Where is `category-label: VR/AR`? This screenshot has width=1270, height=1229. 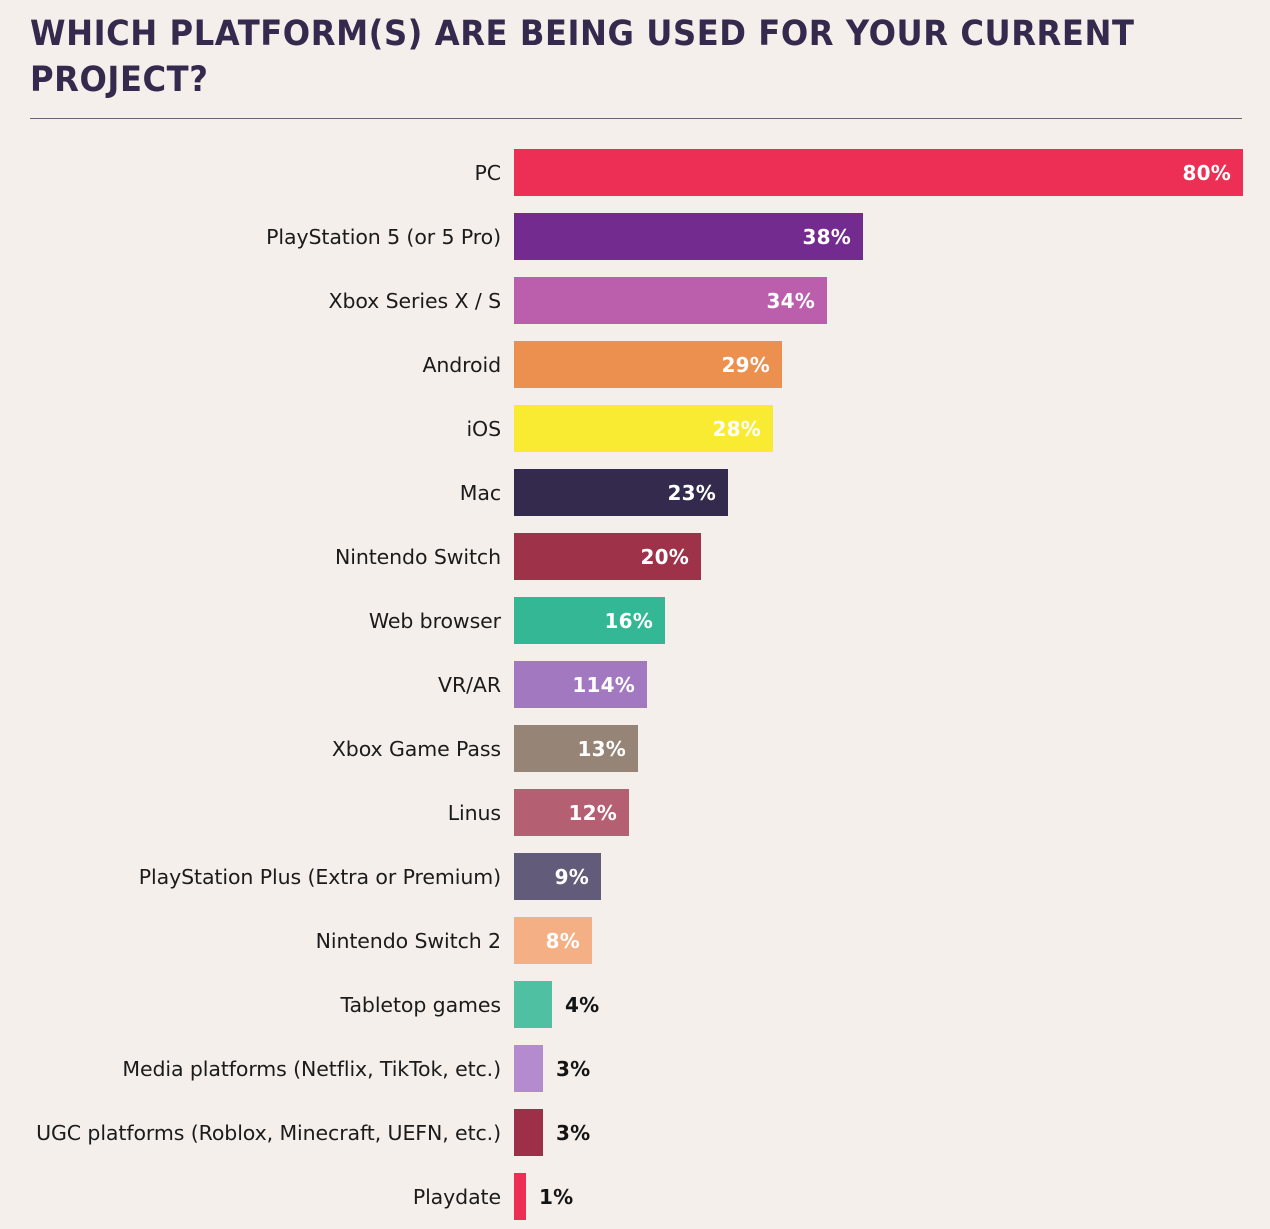
category-label: VR/AR is located at coordinates (469, 684).